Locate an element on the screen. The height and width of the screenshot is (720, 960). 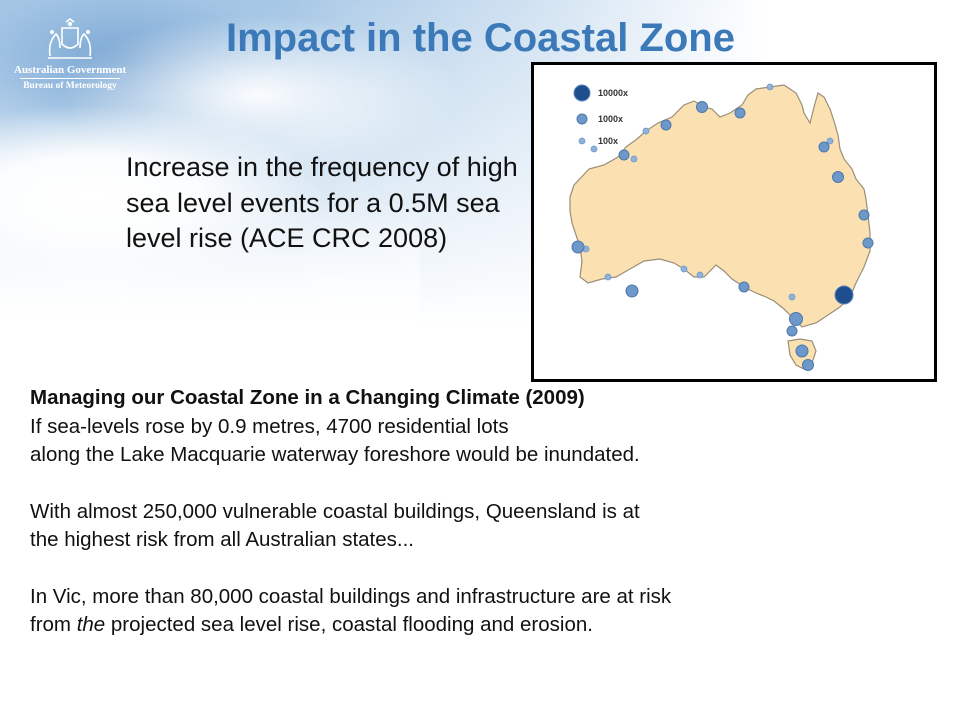
site-marker-large is located at coordinates (844, 295).